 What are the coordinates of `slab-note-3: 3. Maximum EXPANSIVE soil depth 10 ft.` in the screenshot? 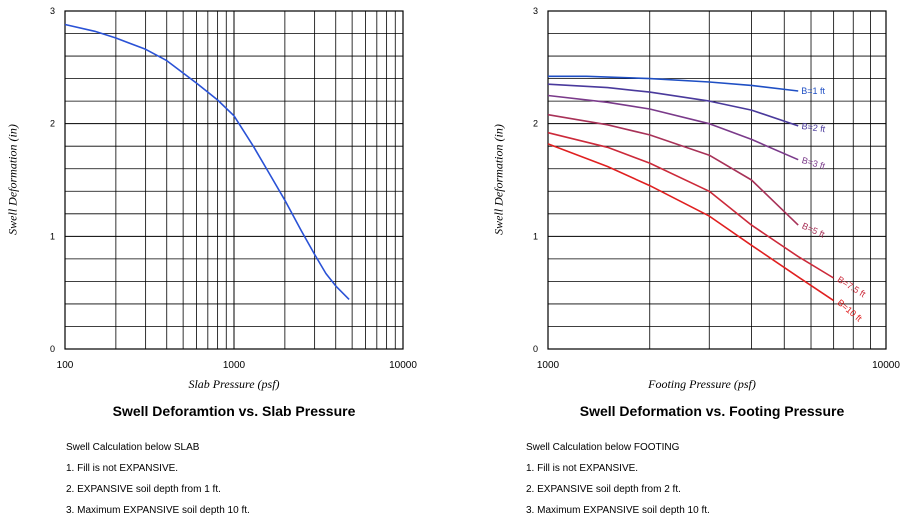 It's located at (158, 510).